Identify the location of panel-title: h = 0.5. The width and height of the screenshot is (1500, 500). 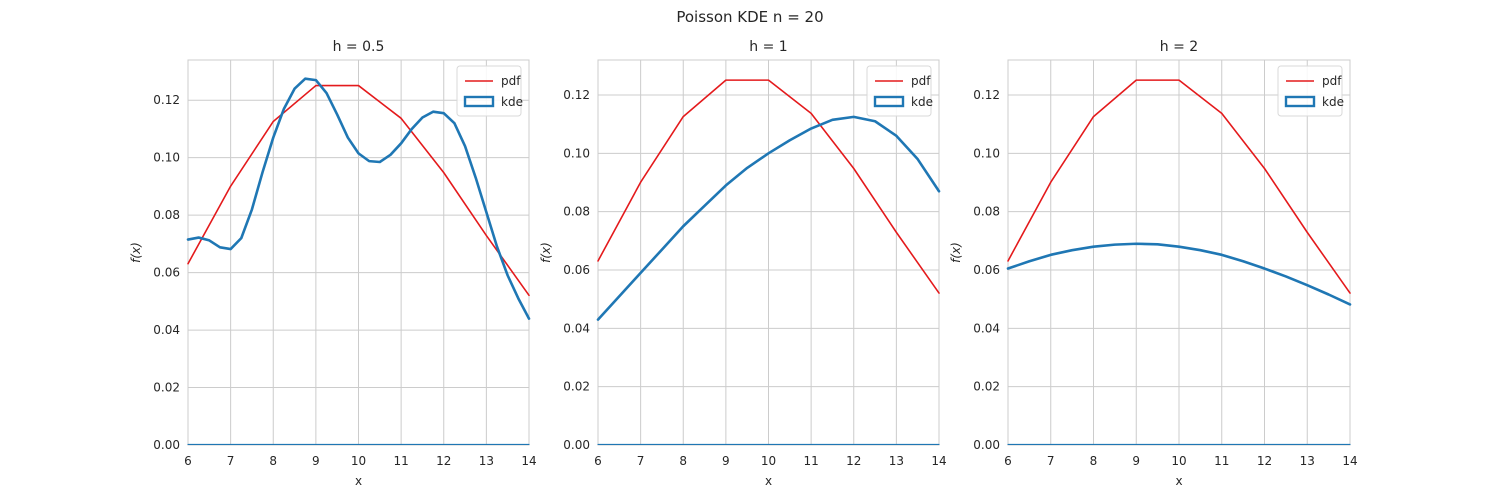
(359, 47).